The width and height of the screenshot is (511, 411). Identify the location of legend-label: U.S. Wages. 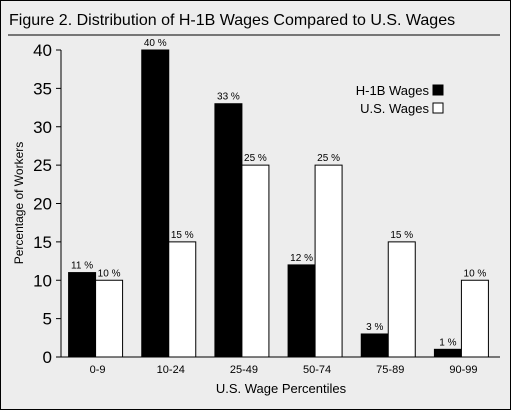
(394, 108).